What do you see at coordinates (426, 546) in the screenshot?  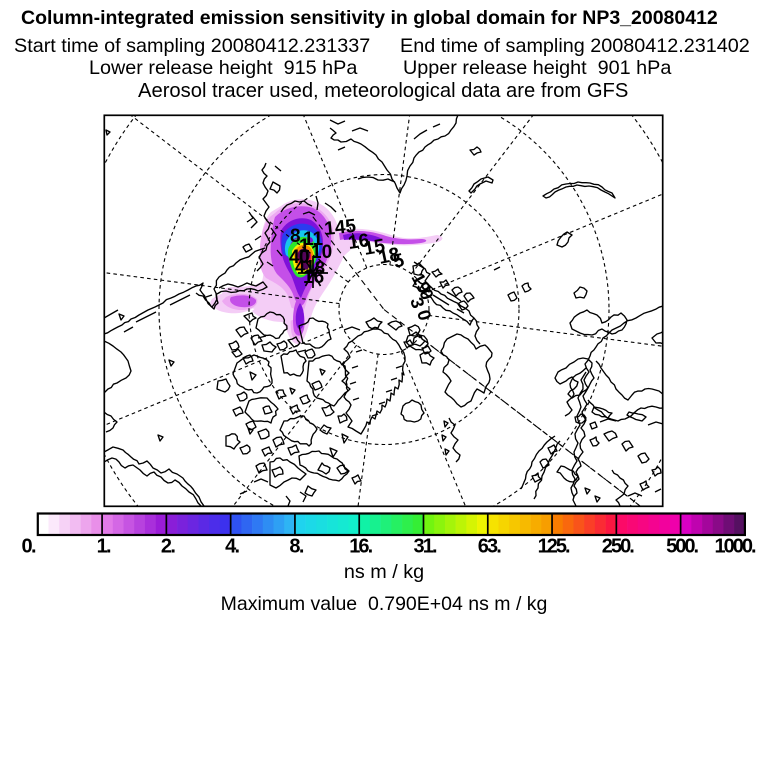 I see `svg-text: 31.` at bounding box center [426, 546].